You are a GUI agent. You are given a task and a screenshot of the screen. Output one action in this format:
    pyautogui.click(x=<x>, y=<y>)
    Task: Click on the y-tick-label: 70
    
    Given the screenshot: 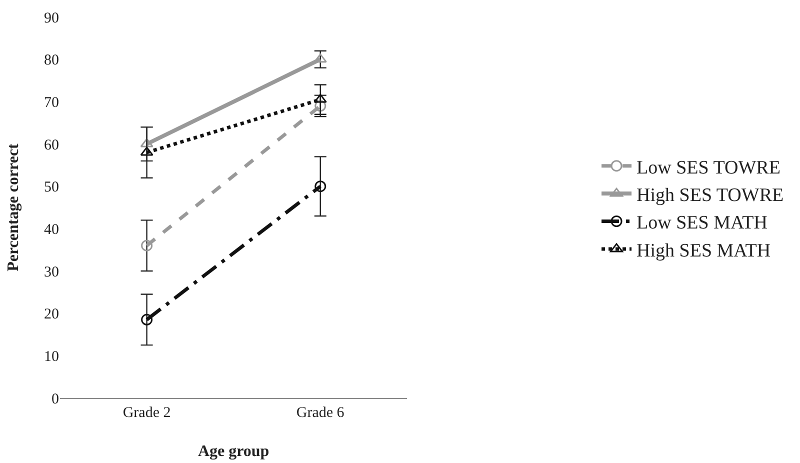 What is the action you would take?
    pyautogui.click(x=51, y=102)
    